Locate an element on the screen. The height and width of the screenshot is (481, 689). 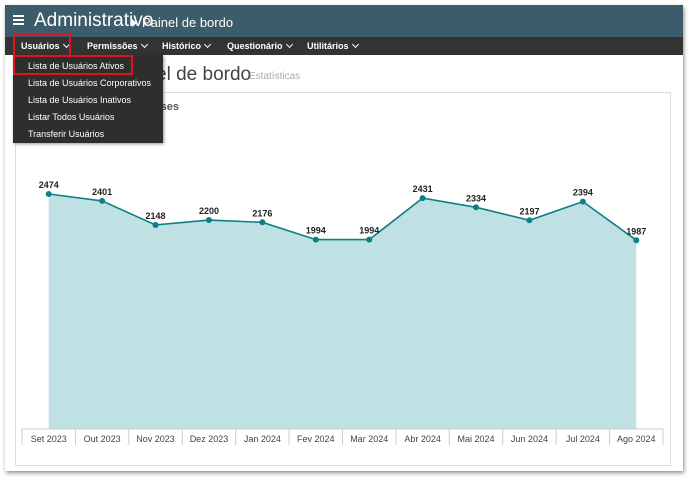
x-tick-label: Mar 2024 is located at coordinates (369, 439).